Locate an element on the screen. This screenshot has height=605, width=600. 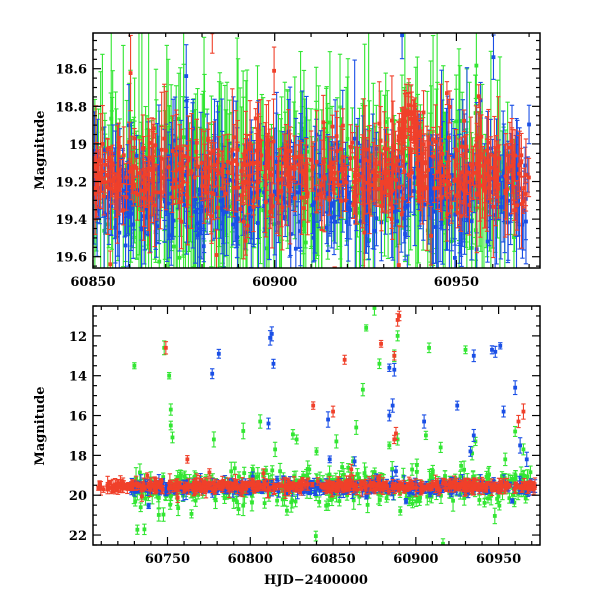
y-tick-label: 18.8 is located at coordinates (71, 107).